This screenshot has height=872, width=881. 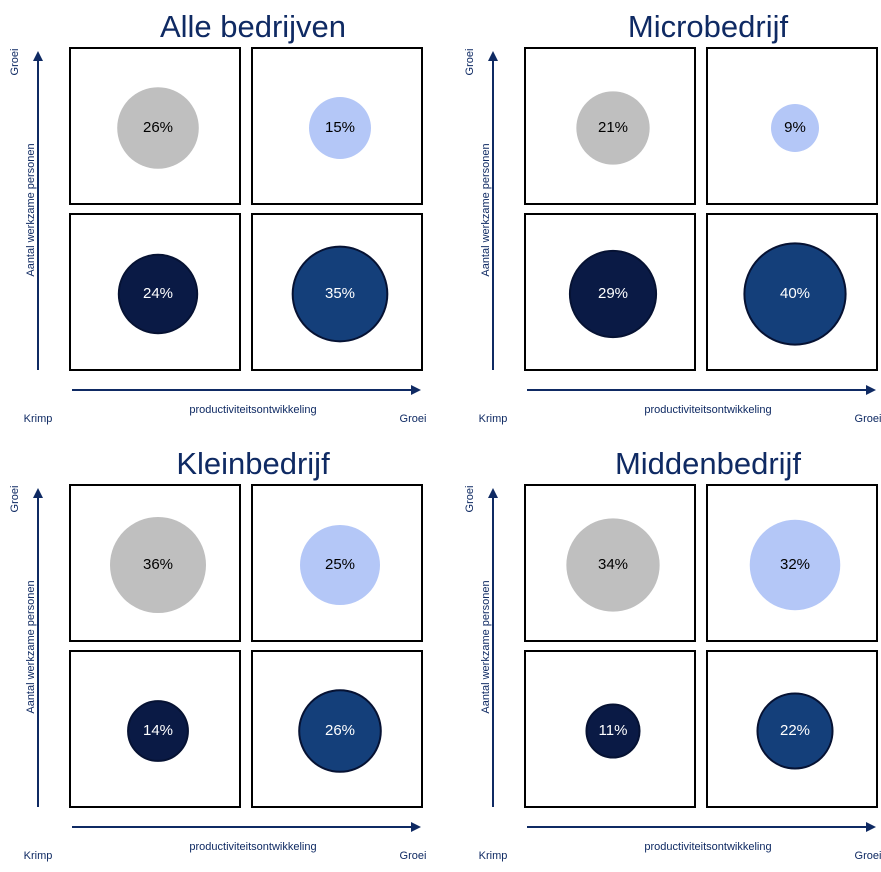 I want to click on panel-title: Microbedrijf, so click(x=708, y=26).